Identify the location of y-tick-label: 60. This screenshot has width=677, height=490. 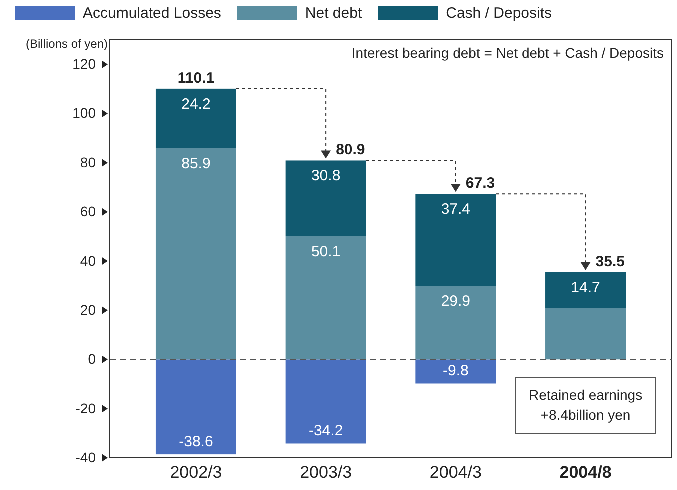
(88, 212).